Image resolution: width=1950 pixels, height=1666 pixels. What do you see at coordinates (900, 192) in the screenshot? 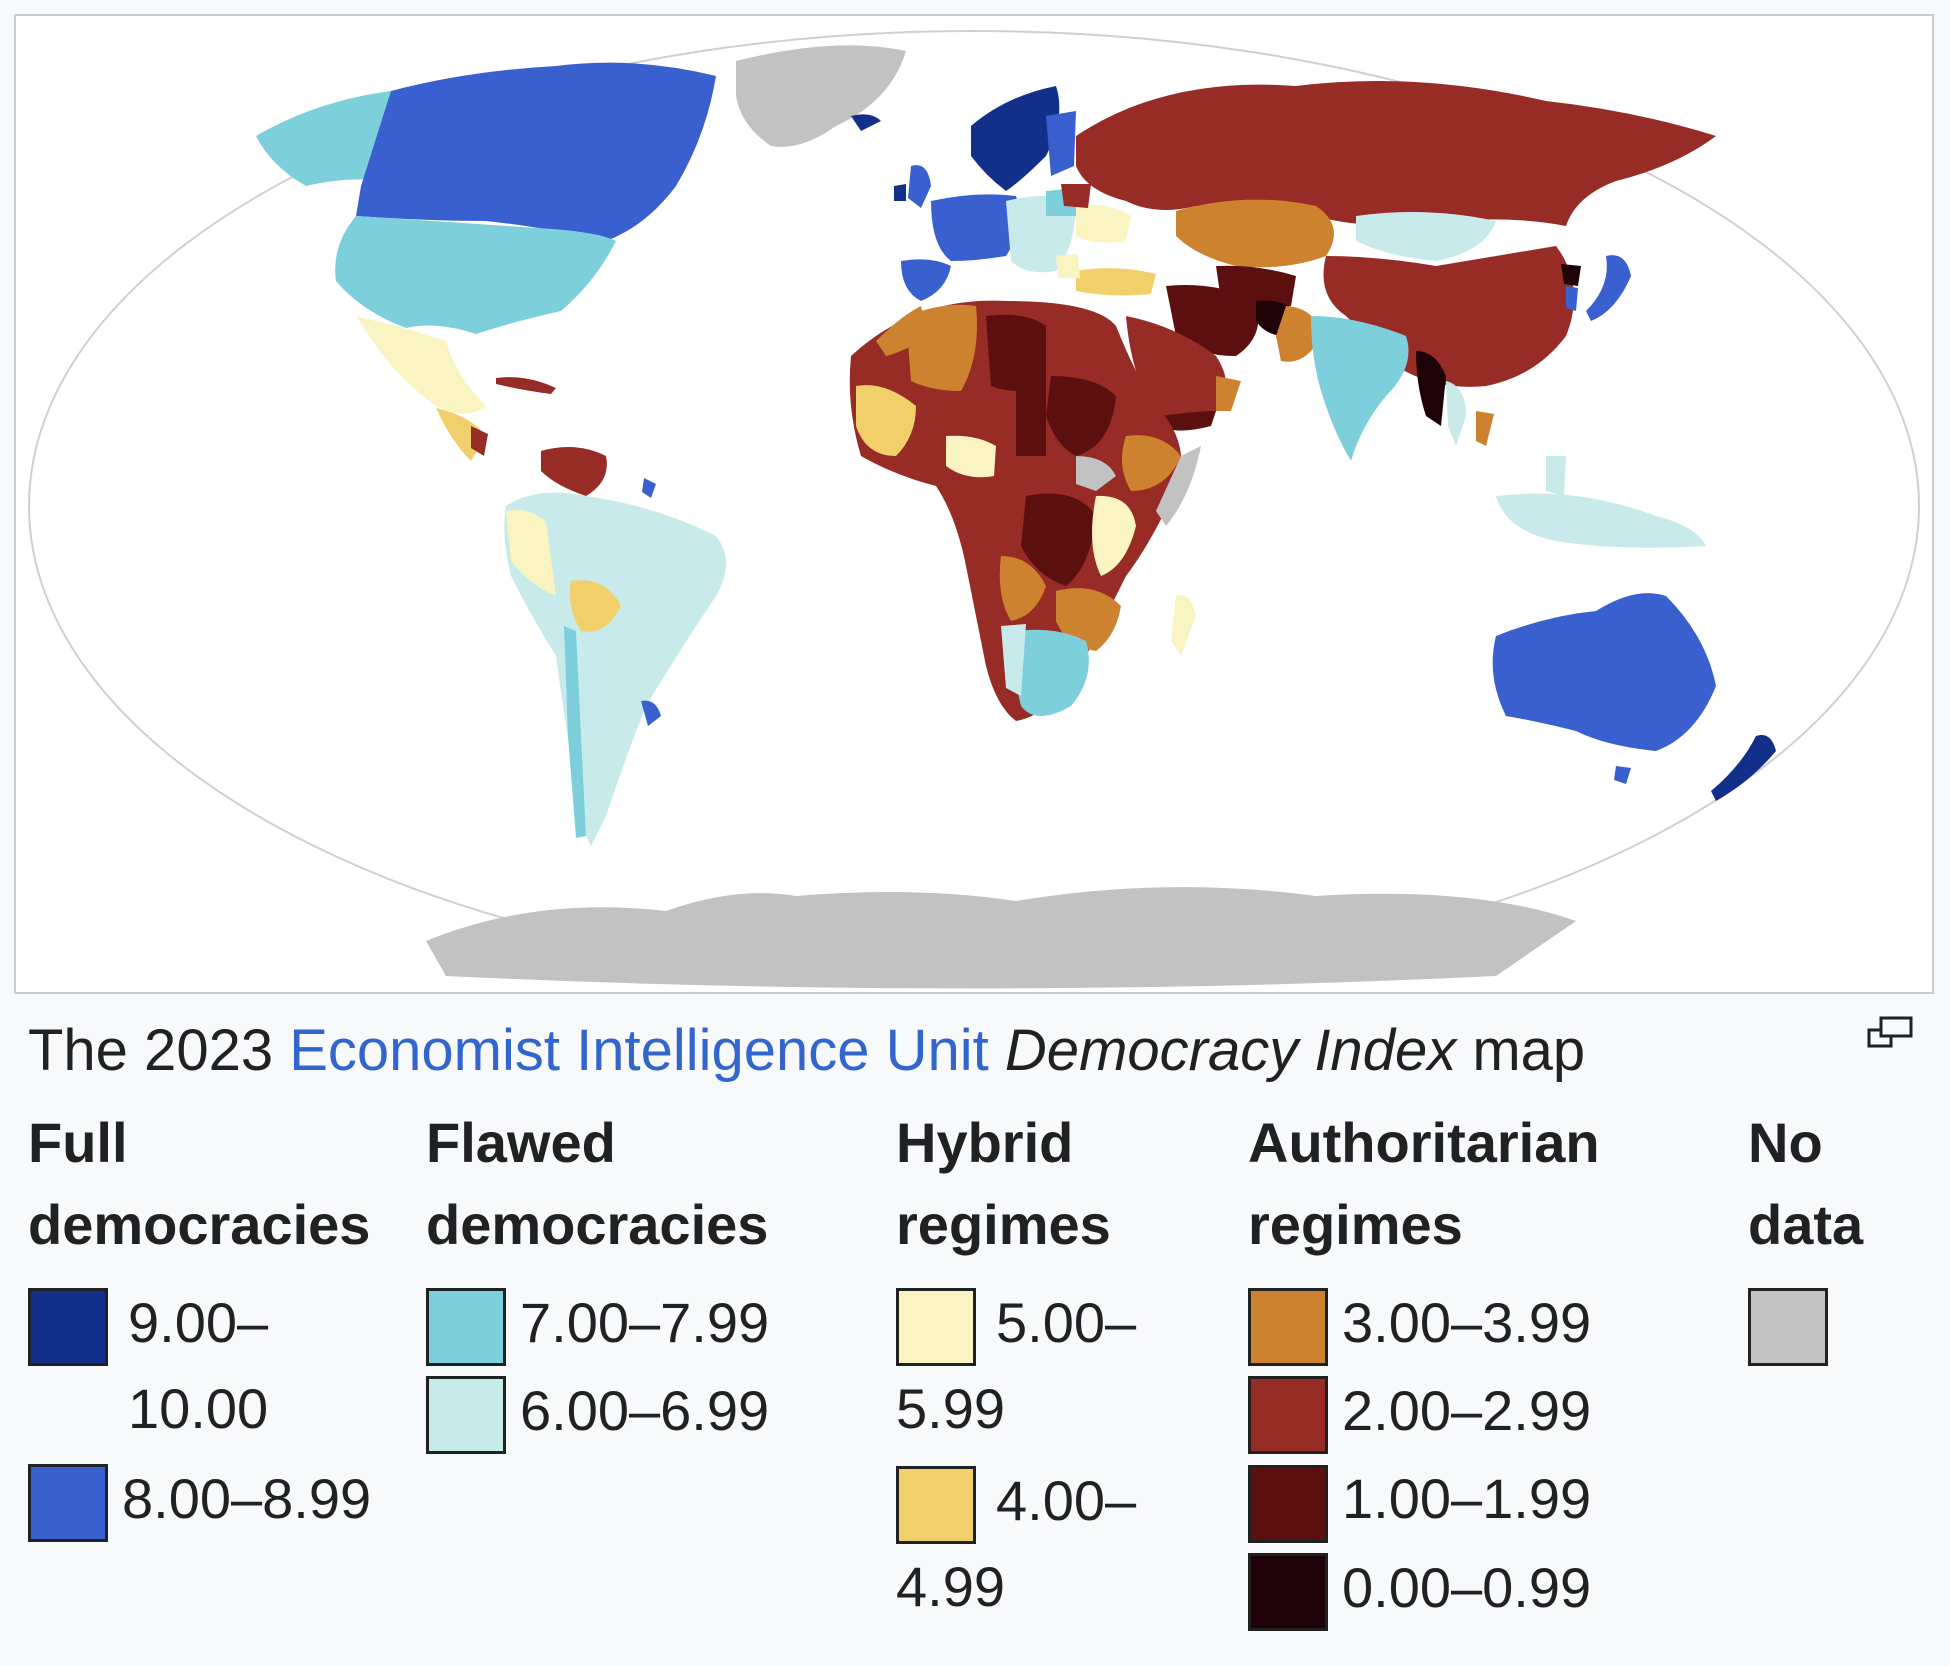
I see `ireland` at bounding box center [900, 192].